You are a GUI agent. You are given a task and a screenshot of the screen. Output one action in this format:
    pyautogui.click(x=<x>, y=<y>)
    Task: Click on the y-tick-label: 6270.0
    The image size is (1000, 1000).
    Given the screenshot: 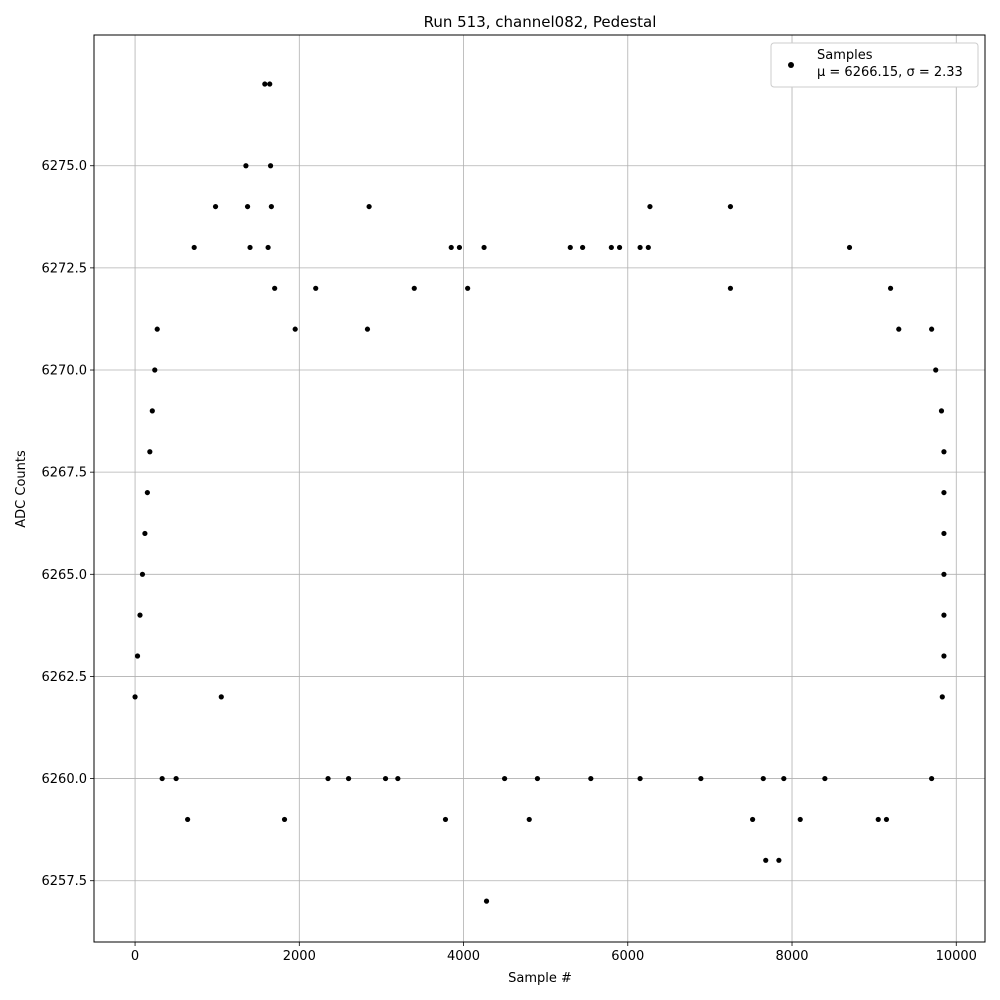 What is the action you would take?
    pyautogui.click(x=65, y=371)
    